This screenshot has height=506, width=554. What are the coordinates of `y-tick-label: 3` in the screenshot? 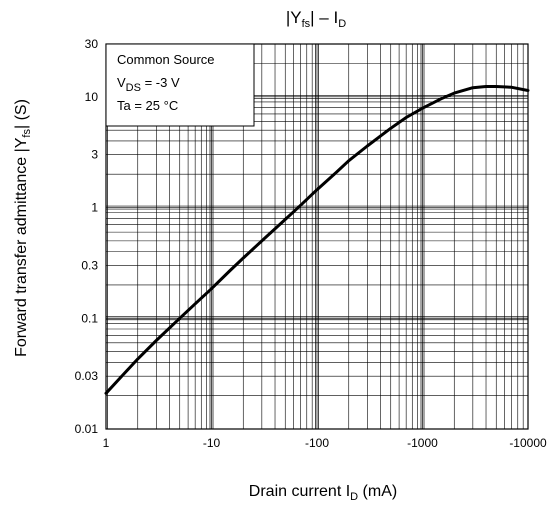 It's located at (94, 155).